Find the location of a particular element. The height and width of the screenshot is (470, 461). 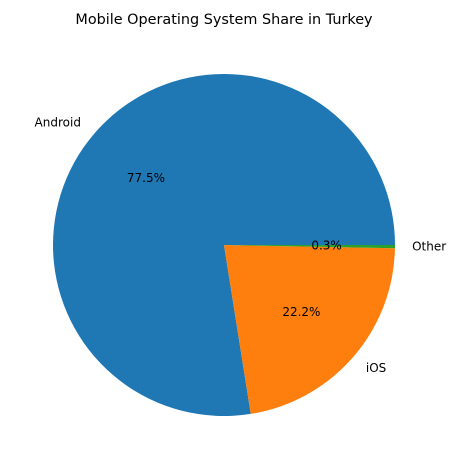

slice-label-other: Other is located at coordinates (429, 246).